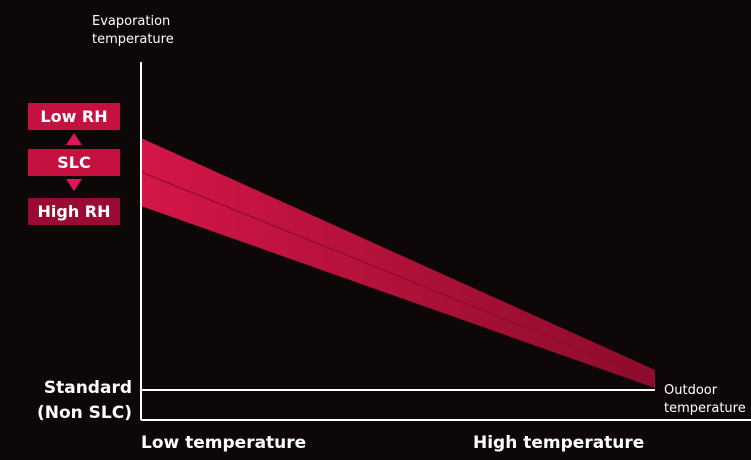 Image resolution: width=751 pixels, height=460 pixels. I want to click on x-axis-title: Outdoor temperature, so click(705, 400).